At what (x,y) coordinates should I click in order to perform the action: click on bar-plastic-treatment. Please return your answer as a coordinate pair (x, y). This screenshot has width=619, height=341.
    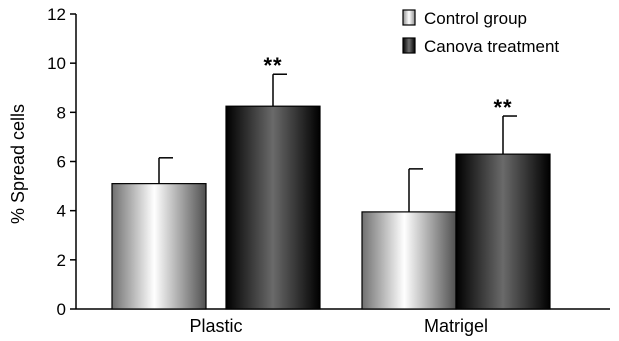
    Looking at the image, I should click on (273, 207).